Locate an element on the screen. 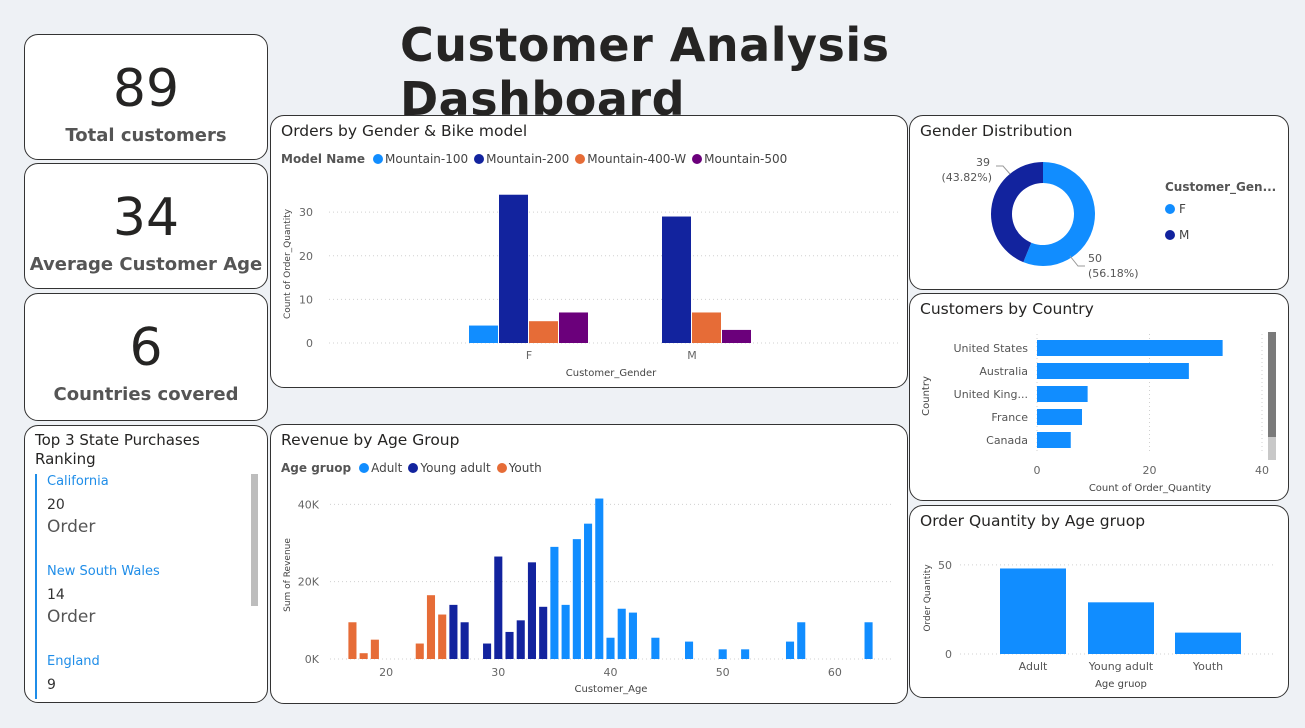 This screenshot has height=728, width=1305. y-tick-label: 0K is located at coordinates (312, 659).